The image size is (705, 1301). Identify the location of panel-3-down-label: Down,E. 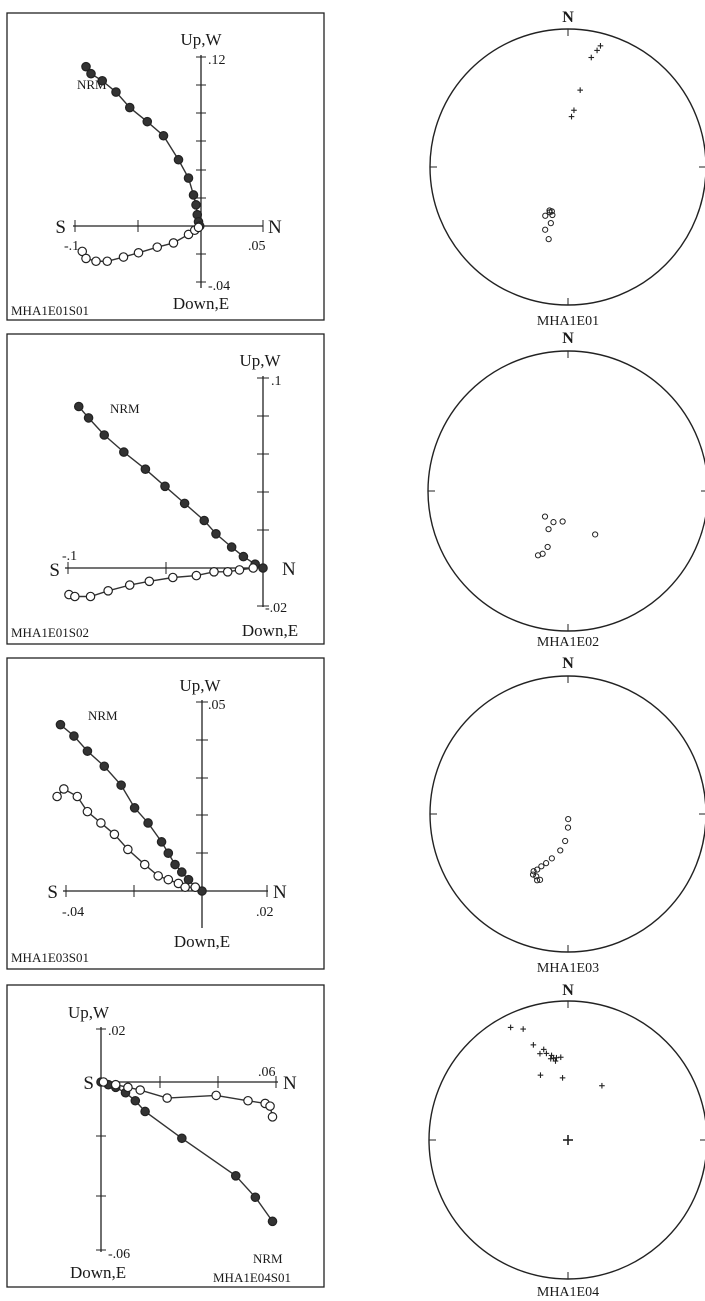
(202, 941).